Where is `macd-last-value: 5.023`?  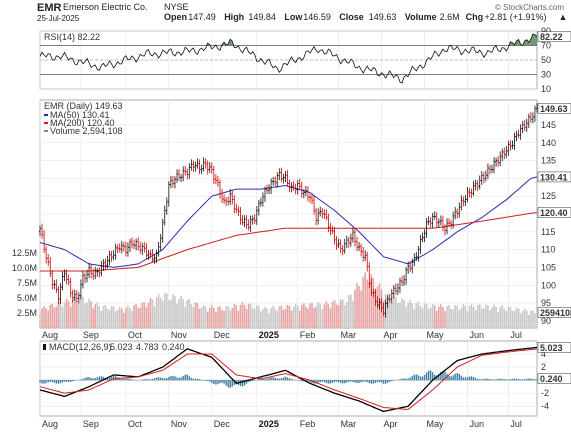 macd-last-value: 5.023 is located at coordinates (551, 348).